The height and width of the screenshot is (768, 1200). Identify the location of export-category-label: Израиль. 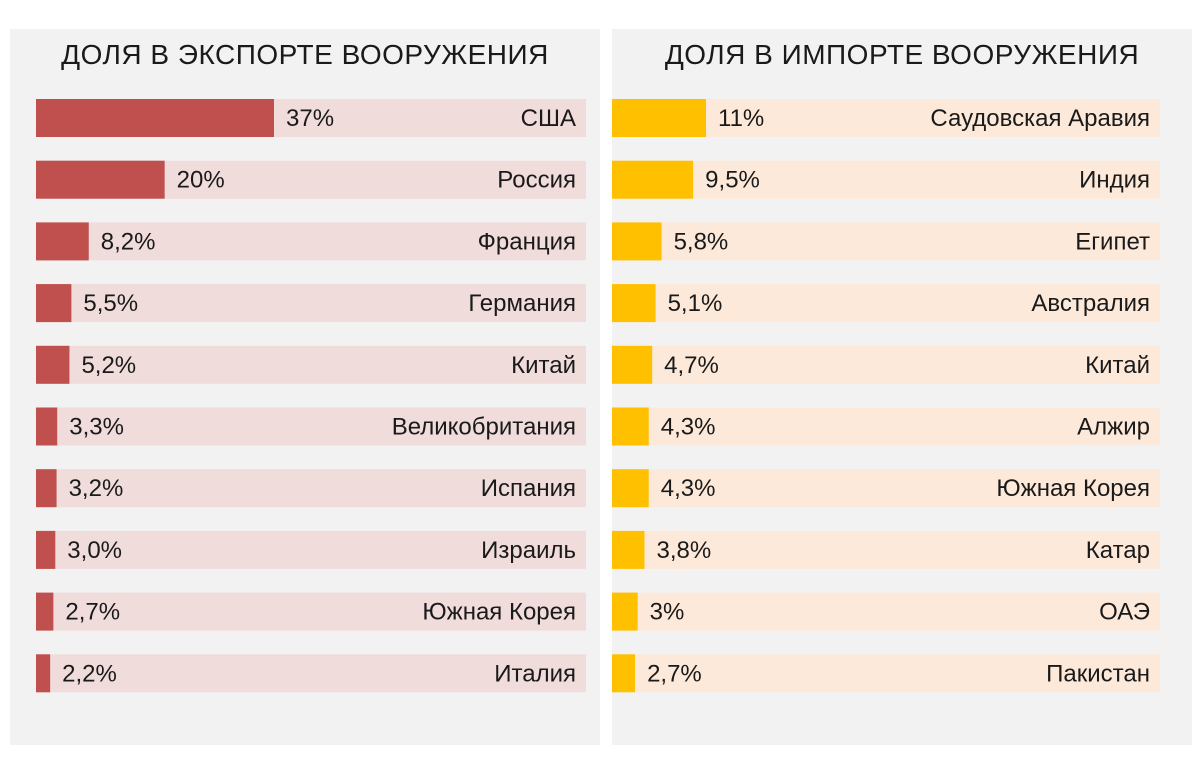
(528, 550).